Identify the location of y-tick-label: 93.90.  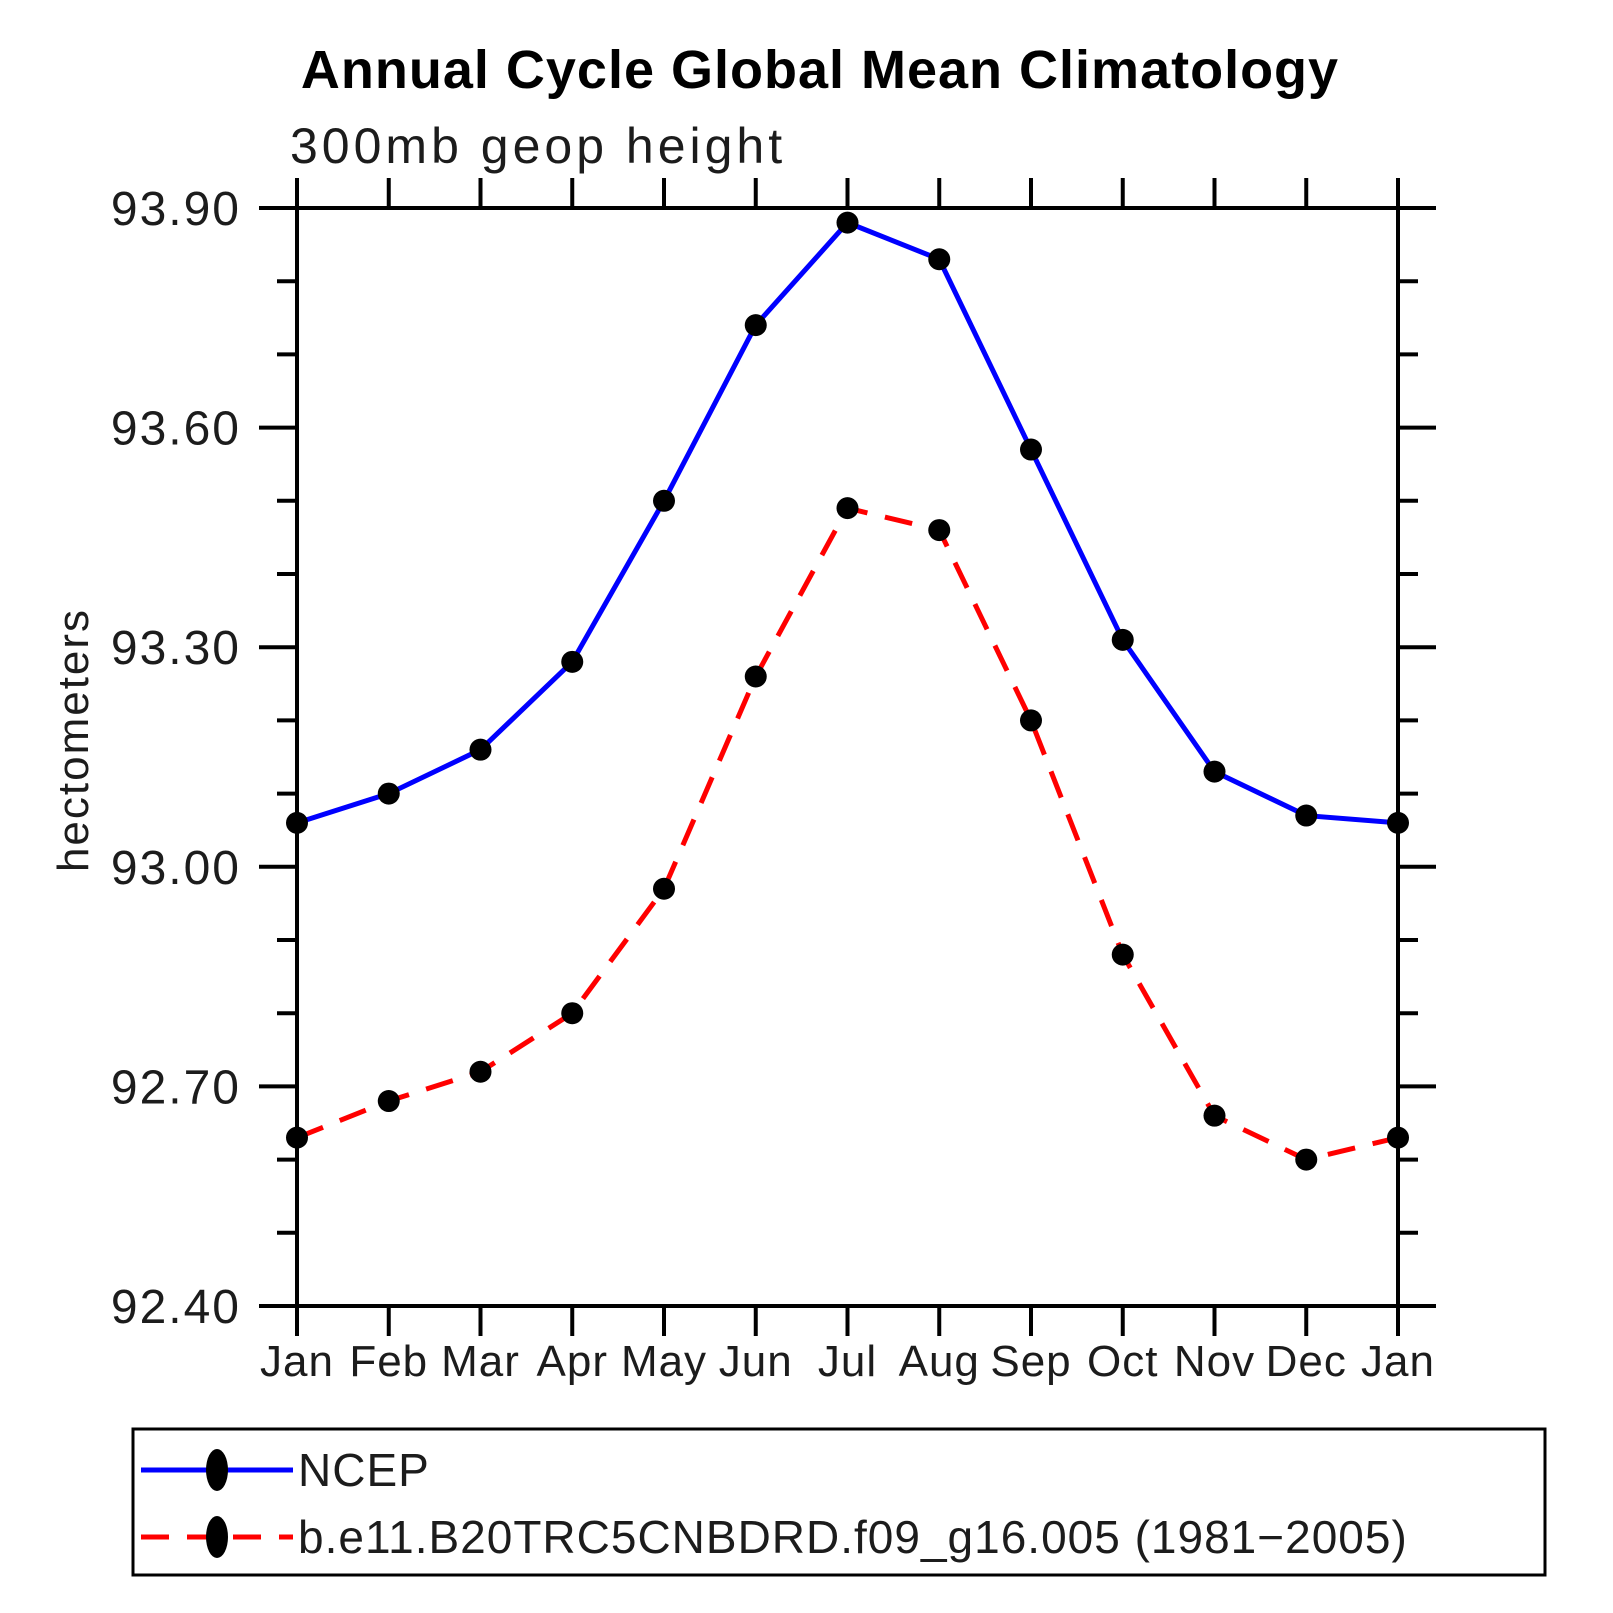
(176, 209).